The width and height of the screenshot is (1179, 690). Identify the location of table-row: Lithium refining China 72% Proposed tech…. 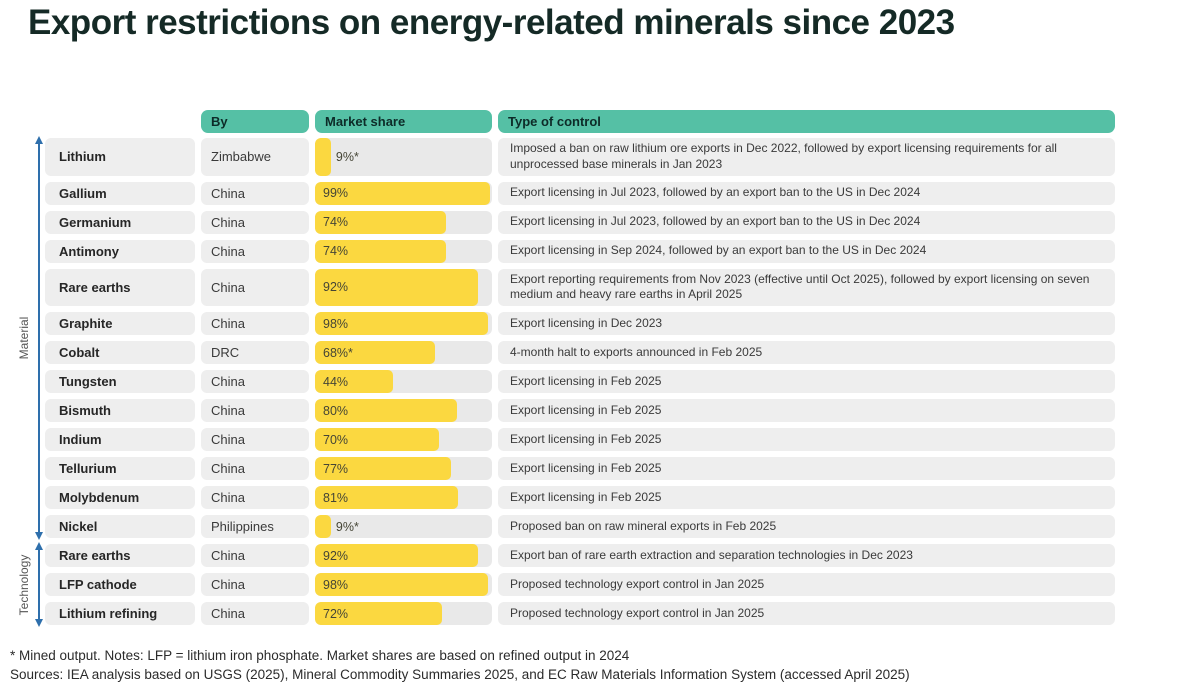
(580, 614).